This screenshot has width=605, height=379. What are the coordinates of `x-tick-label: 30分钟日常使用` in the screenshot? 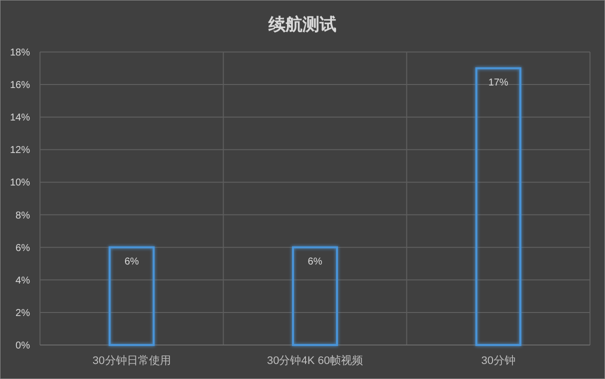 It's located at (131, 360).